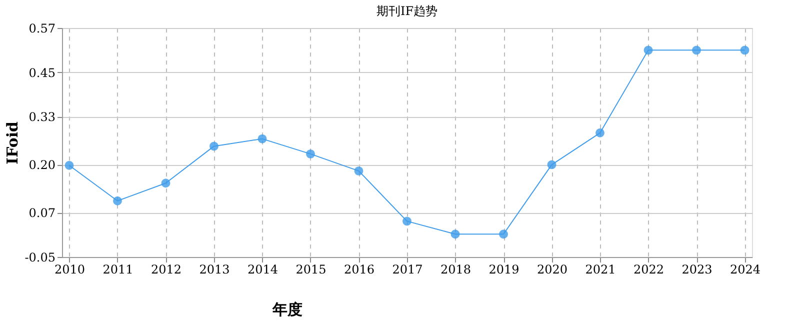  What do you see at coordinates (40, 257) in the screenshot?
I see `y-tick-label: -0.05` at bounding box center [40, 257].